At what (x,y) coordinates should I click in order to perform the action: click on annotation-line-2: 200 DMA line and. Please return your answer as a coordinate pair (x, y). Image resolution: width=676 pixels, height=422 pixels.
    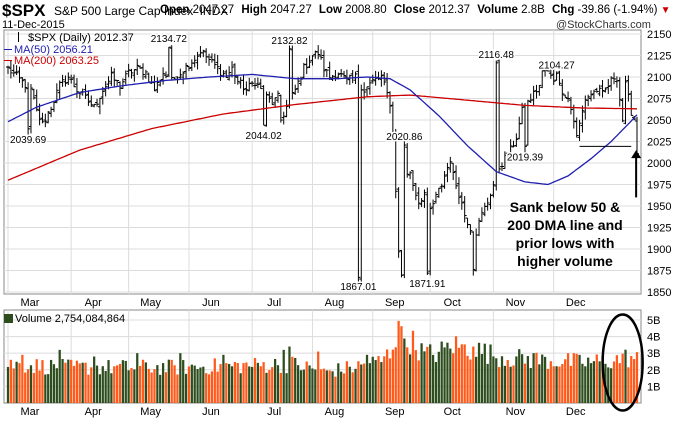
    Looking at the image, I should click on (565, 225).